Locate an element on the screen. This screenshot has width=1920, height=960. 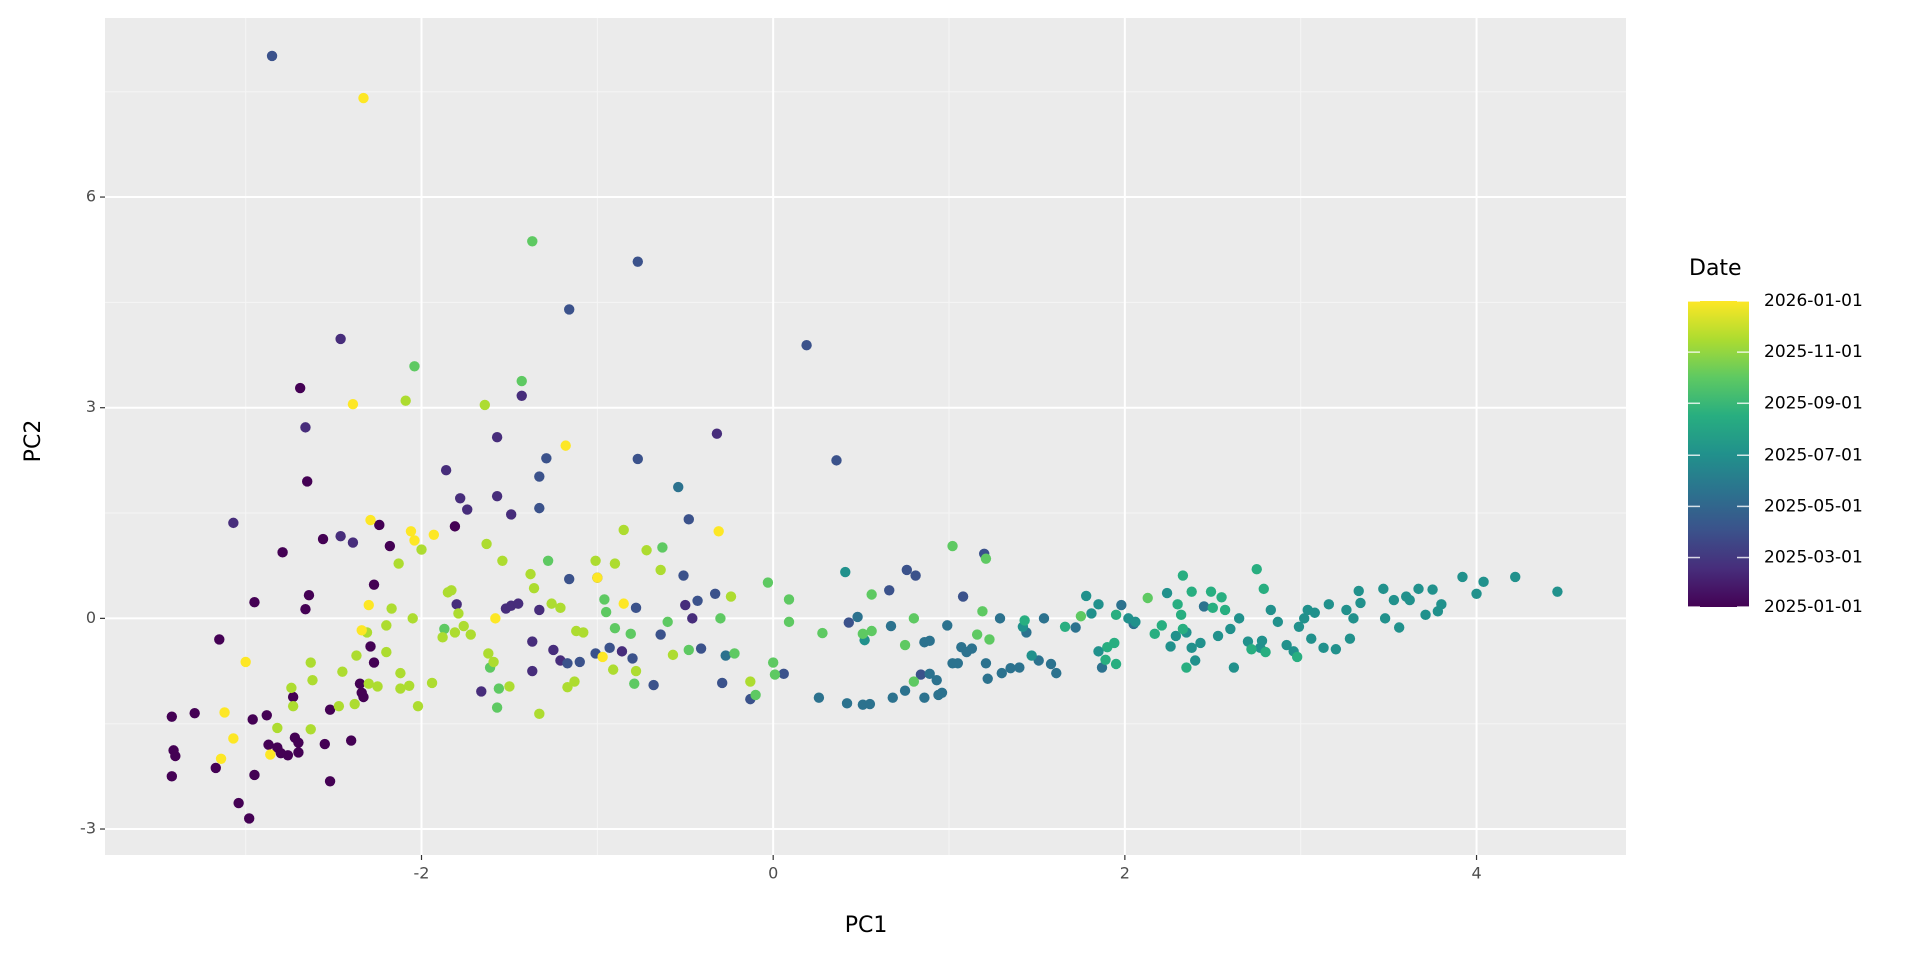
y-tick-label: 3 is located at coordinates (91, 406).